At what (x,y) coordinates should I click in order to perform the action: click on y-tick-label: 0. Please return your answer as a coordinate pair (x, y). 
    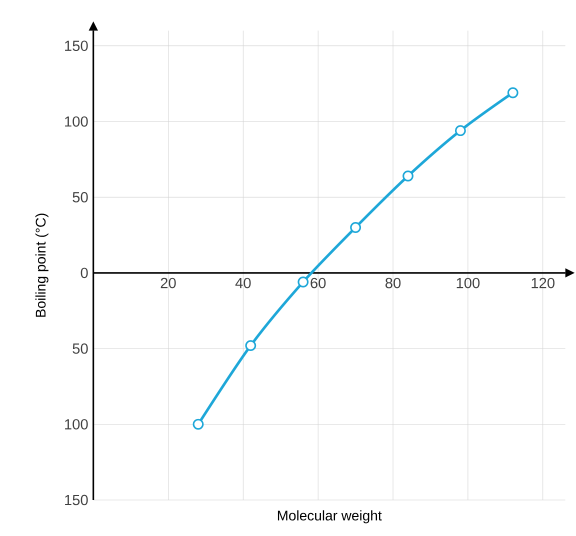
    Looking at the image, I should click on (84, 273).